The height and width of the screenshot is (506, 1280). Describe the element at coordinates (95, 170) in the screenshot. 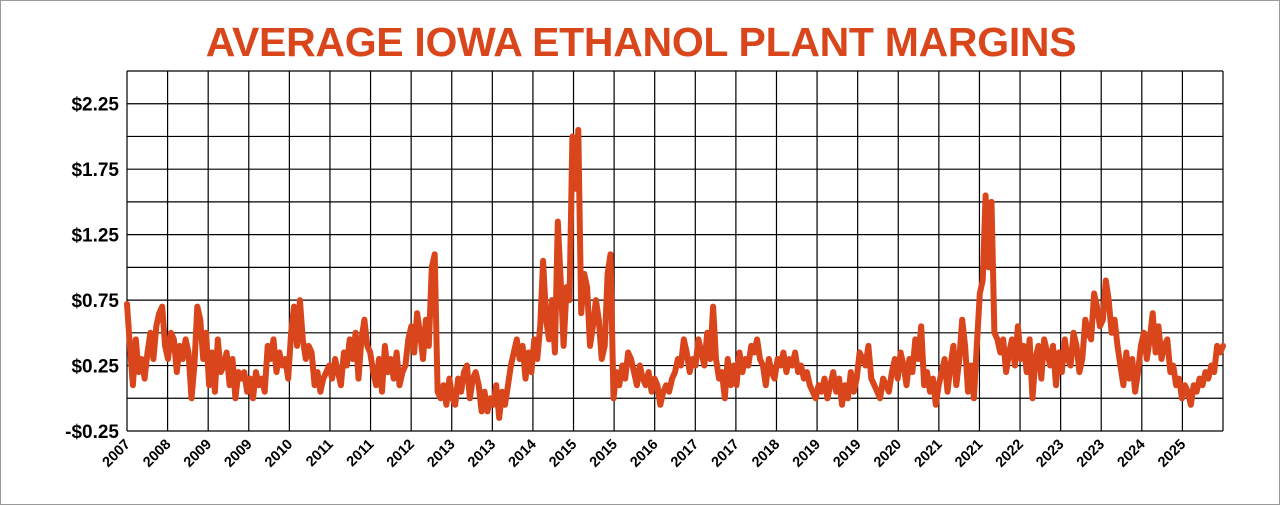

I see `y-tick-label: $1.75` at that location.